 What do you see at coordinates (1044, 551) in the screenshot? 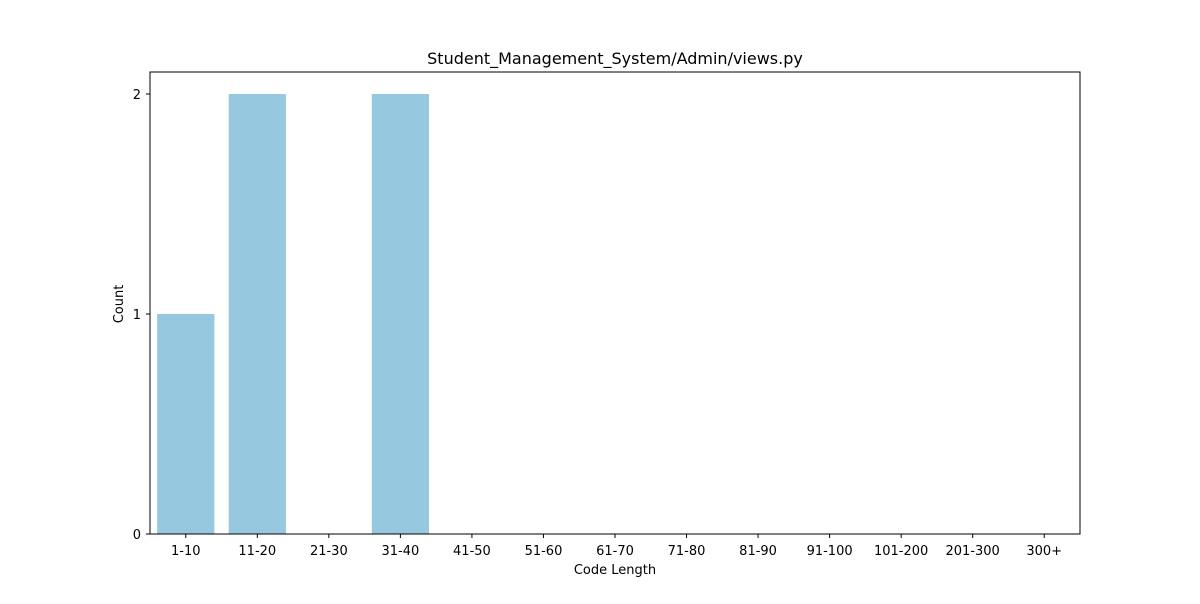
I see `x-tick-label: 300+` at bounding box center [1044, 551].